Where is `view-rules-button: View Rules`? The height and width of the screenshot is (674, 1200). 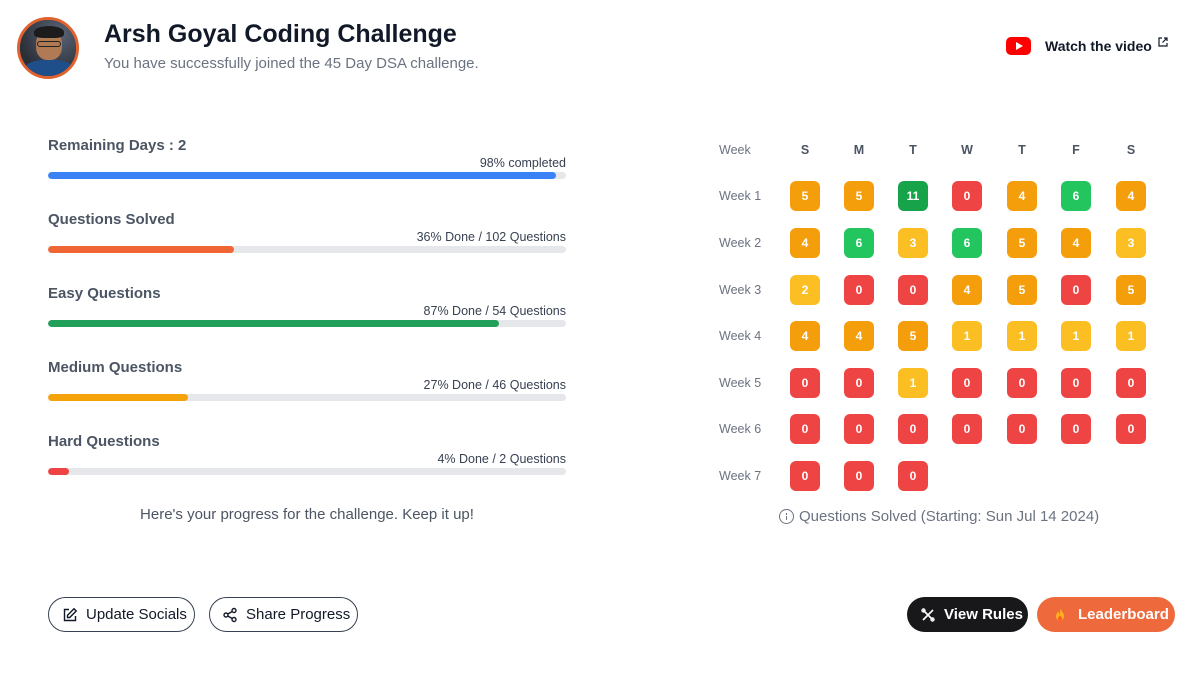 view-rules-button: View Rules is located at coordinates (967, 614).